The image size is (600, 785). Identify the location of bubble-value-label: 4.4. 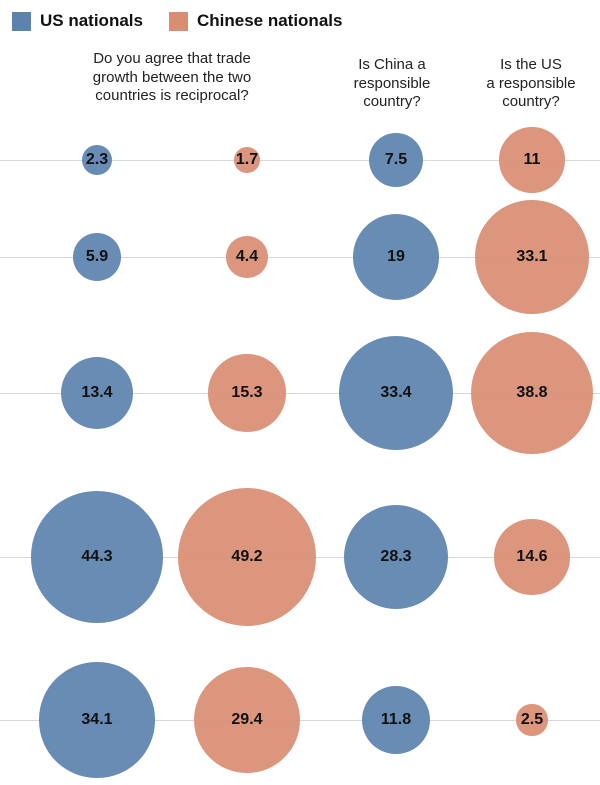
(247, 256).